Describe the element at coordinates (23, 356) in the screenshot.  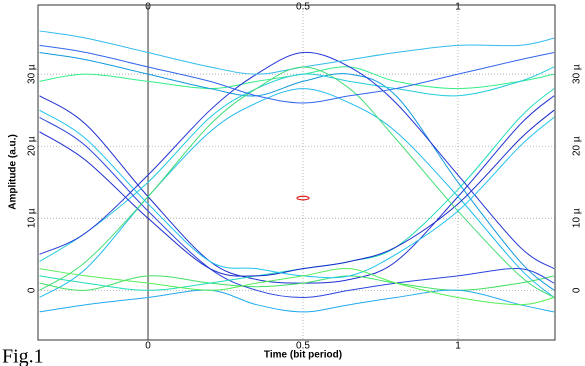
I see `caption: Fig.1` at that location.